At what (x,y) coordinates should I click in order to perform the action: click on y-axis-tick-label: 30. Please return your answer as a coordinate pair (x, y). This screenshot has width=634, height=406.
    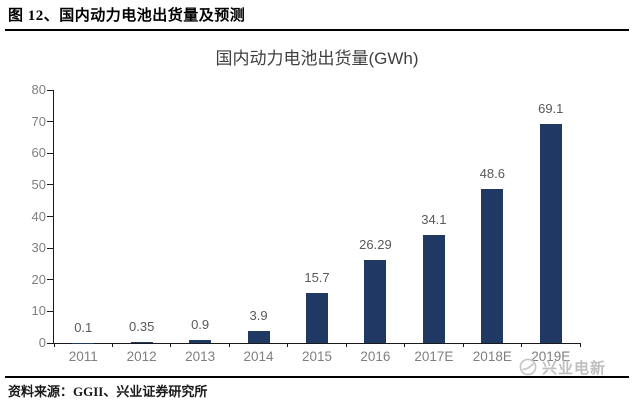
    Looking at the image, I should click on (38, 248).